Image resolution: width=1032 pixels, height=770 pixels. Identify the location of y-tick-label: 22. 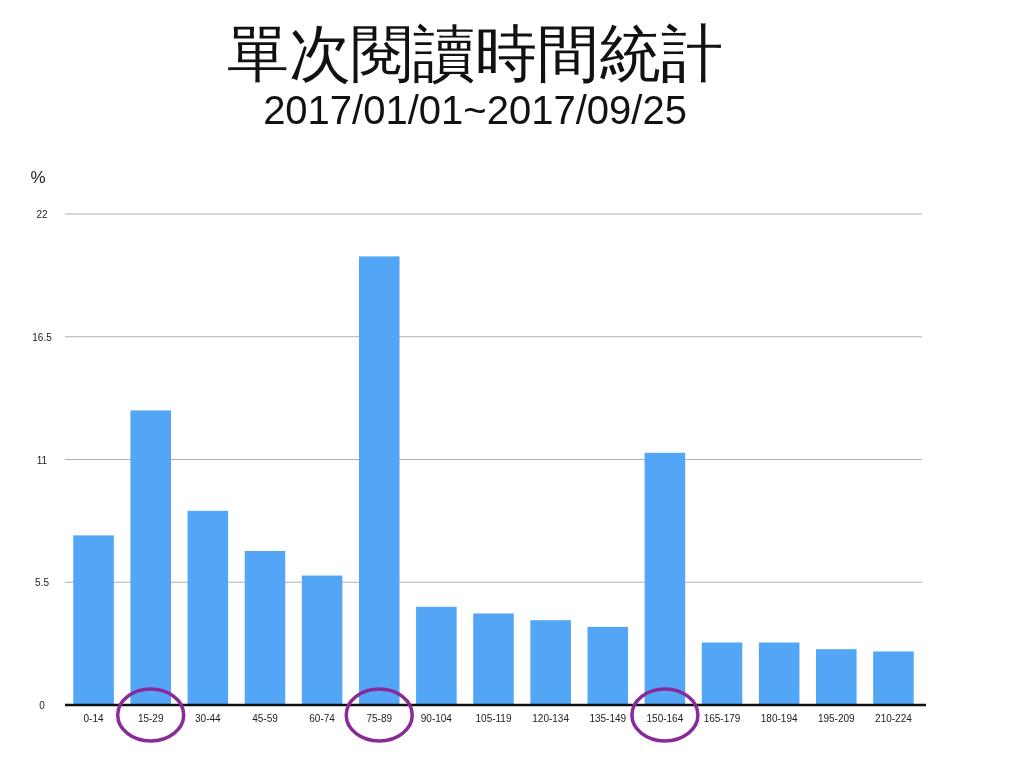
(42, 214).